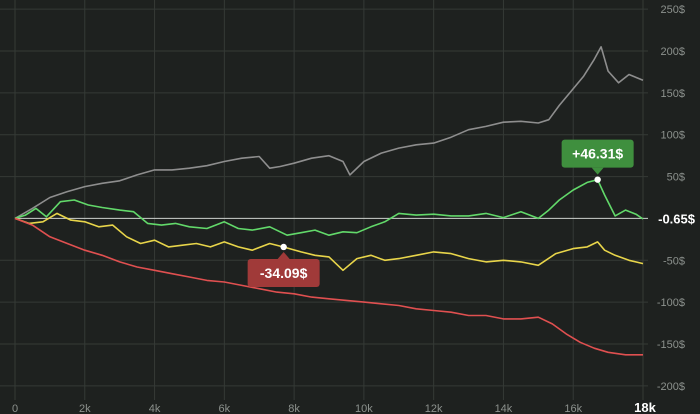  I want to click on x-tick-label-7: 14k, so click(504, 408).